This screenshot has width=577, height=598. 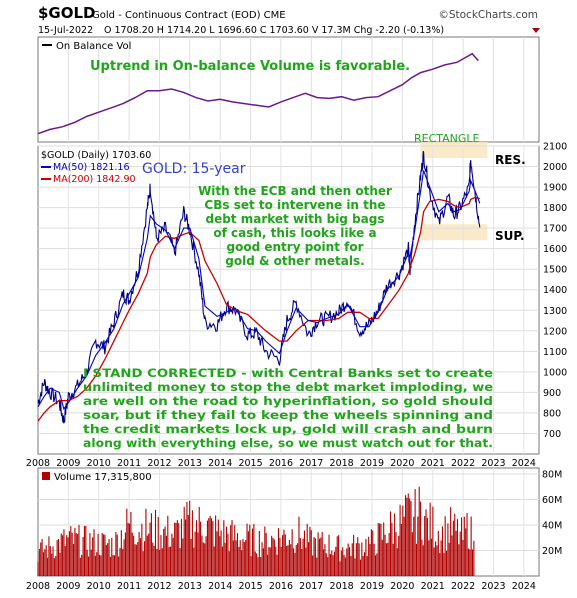 I want to click on ma50-legend: MA(50) 1821.16, so click(x=91, y=167).